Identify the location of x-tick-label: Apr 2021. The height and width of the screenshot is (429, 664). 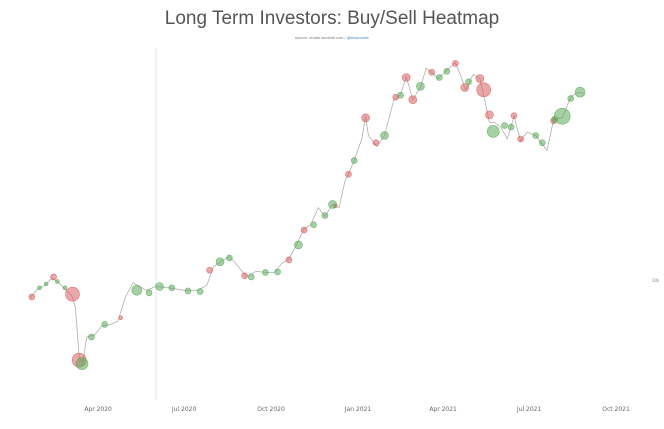
(443, 409).